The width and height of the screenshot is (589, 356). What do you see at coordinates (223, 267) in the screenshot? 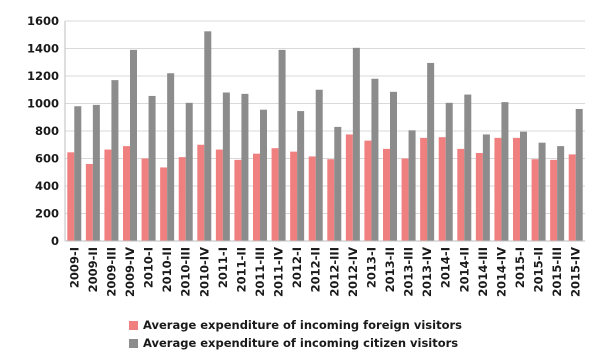
I see `x-tick-label: 2011-I` at bounding box center [223, 267].